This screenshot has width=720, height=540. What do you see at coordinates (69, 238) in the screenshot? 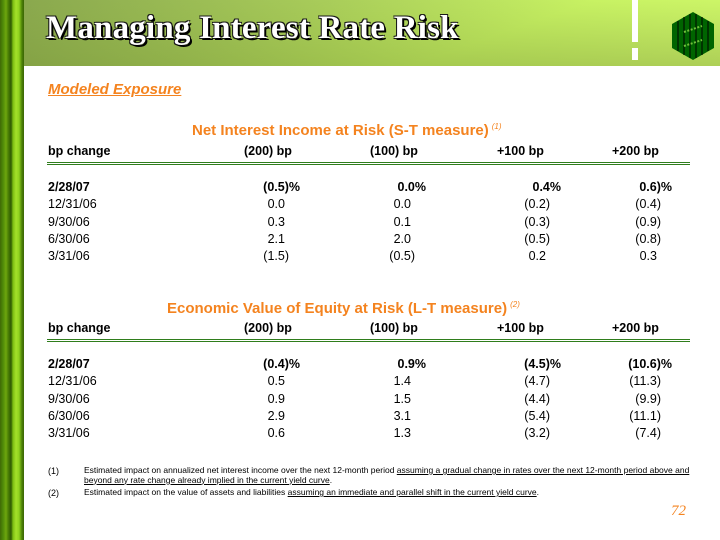
I see `table-1-row-date: 6/30/06` at bounding box center [69, 238].